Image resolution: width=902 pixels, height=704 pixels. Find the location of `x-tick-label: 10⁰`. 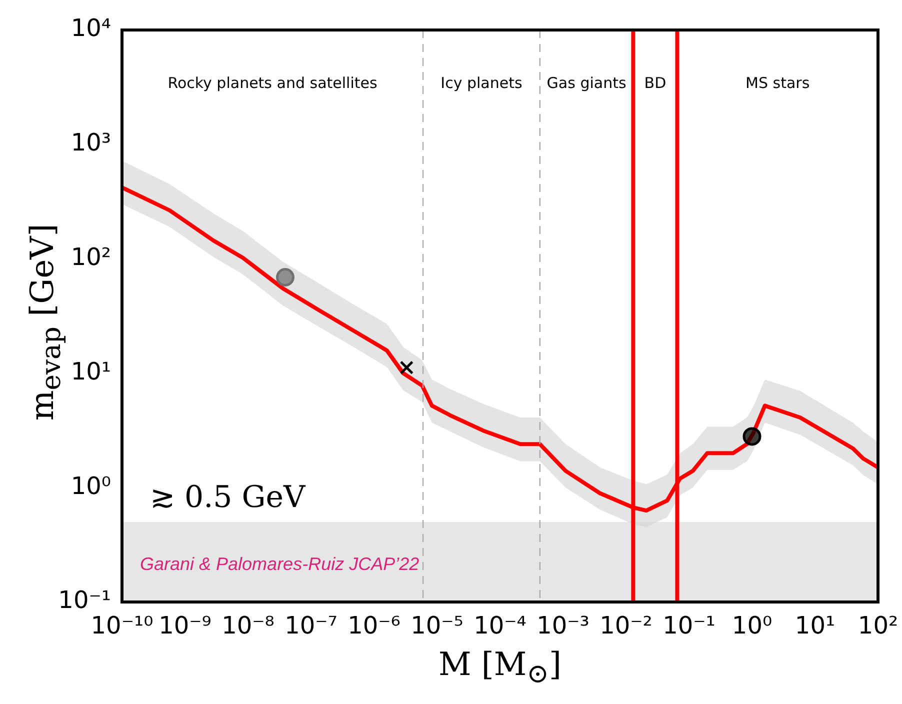

x-tick-label: 10⁰ is located at coordinates (752, 626).